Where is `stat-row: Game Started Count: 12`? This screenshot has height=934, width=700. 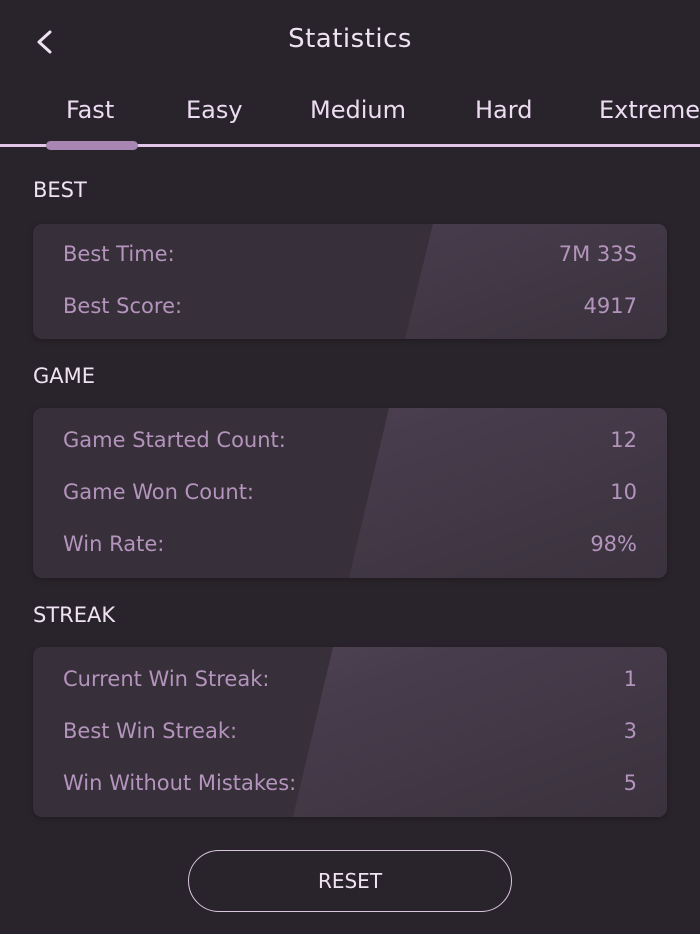 stat-row: Game Started Count: 12 is located at coordinates (350, 440).